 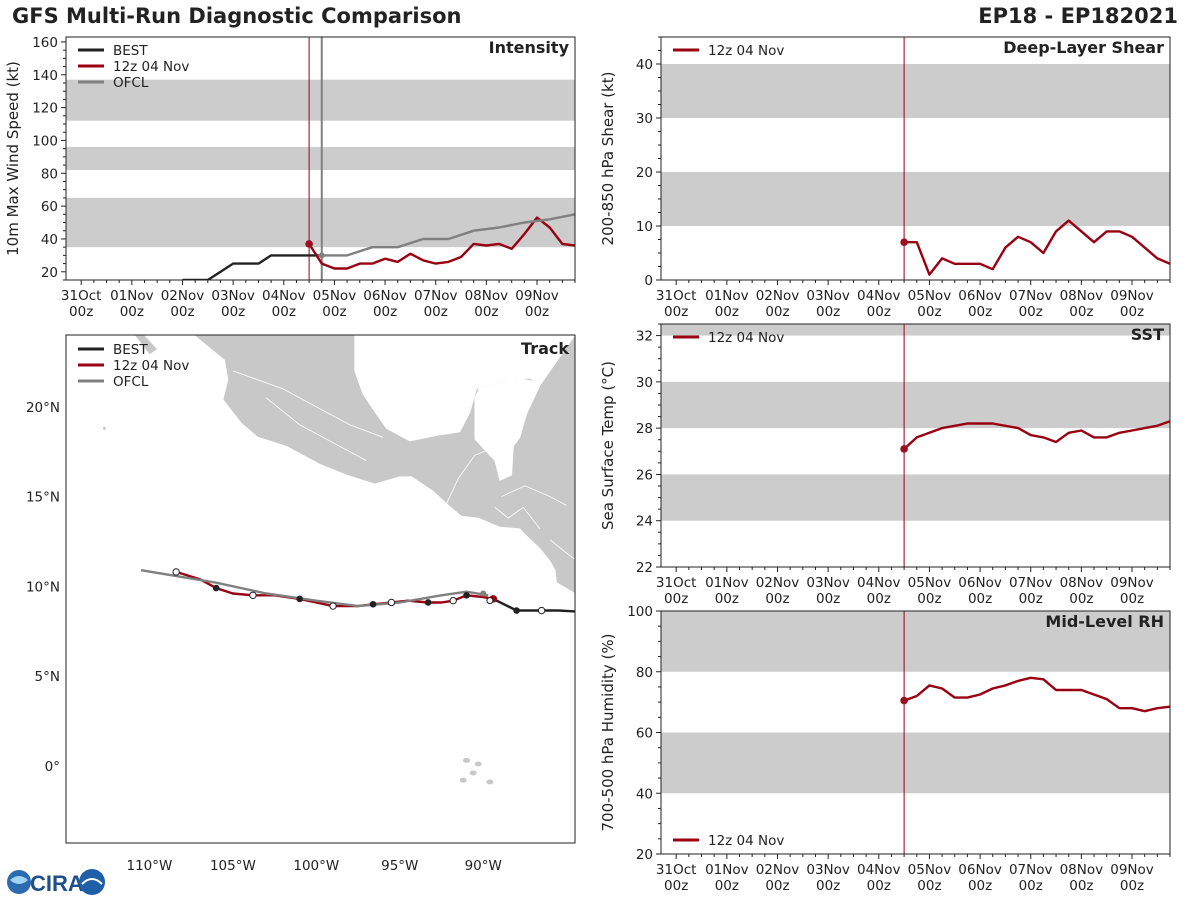 What do you see at coordinates (131, 83) in the screenshot?
I see `legend-label: OFCL` at bounding box center [131, 83].